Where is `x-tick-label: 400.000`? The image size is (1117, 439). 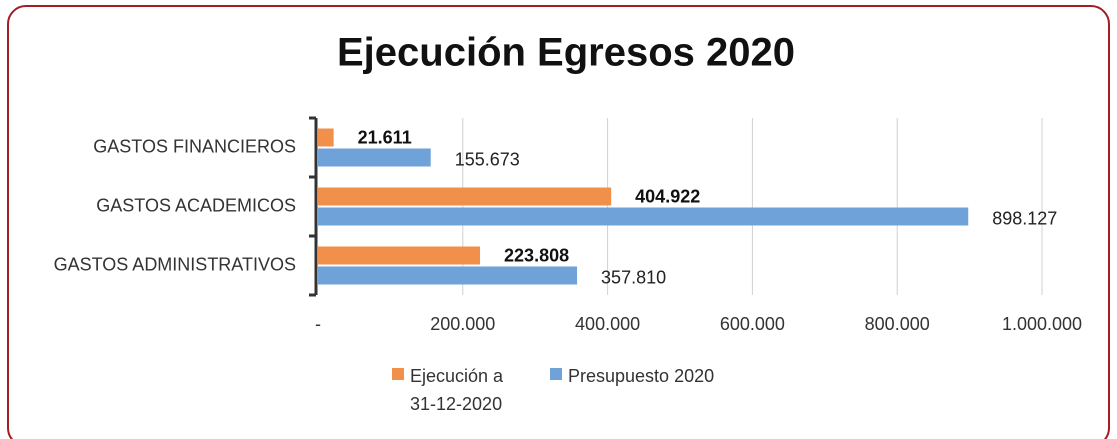 x-tick-label: 400.000 is located at coordinates (607, 324).